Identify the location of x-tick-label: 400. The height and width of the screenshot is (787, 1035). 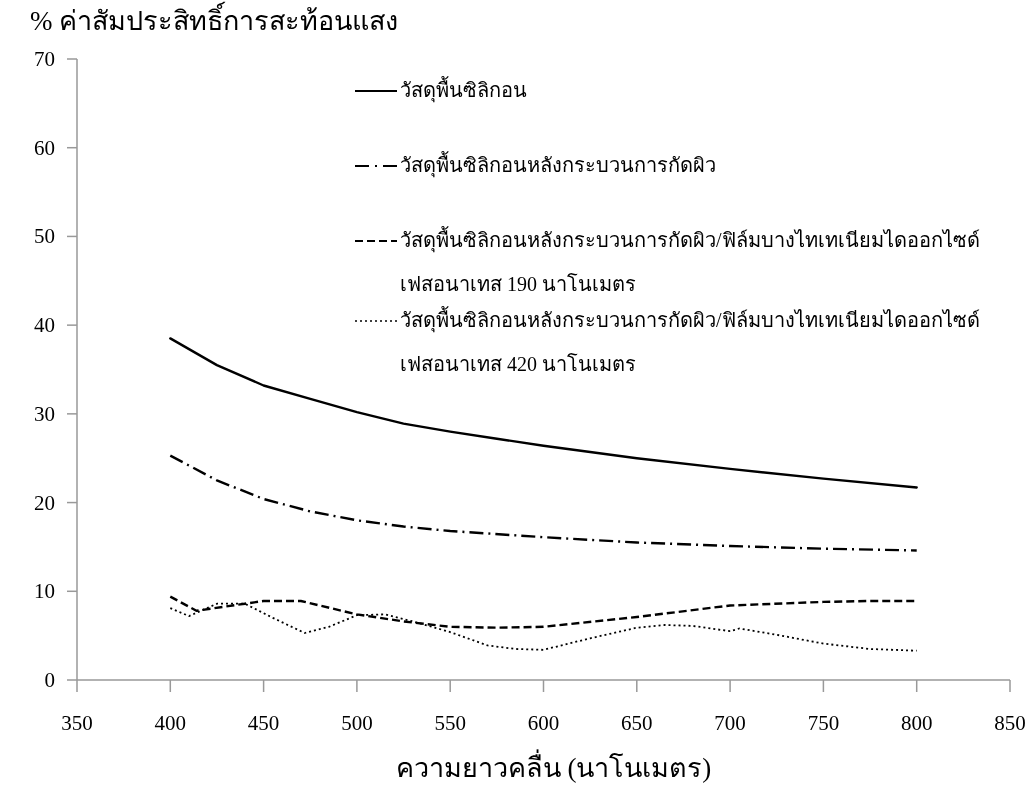
(170, 723).